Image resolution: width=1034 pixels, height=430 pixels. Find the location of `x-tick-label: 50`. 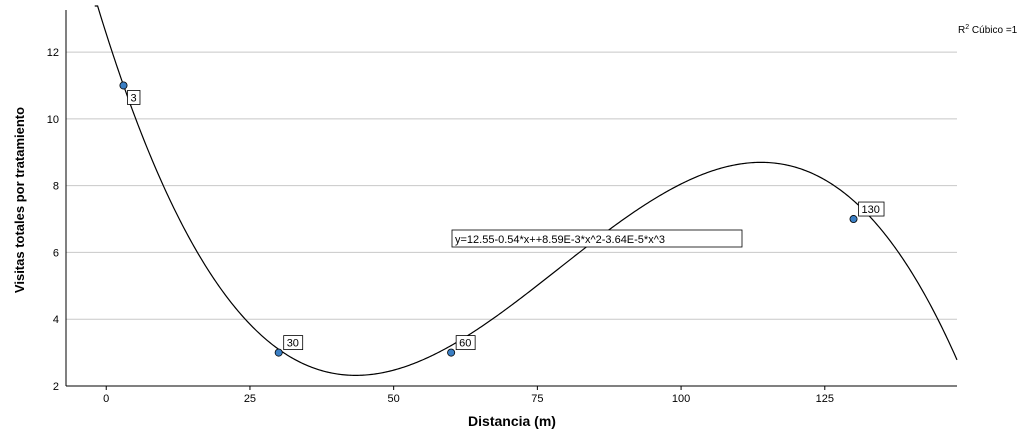

x-tick-label: 50 is located at coordinates (394, 399).